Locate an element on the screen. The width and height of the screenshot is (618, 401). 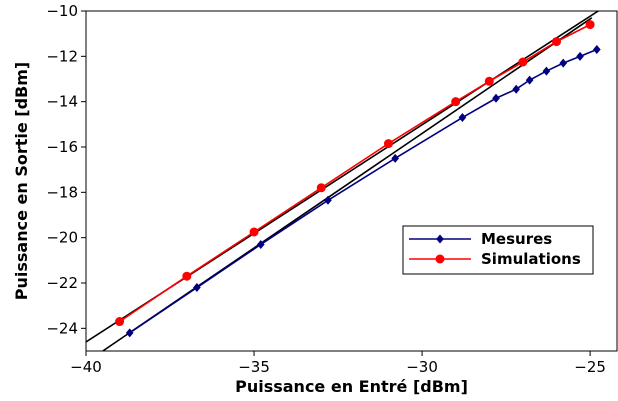
x-axis: −40 −35 −30 −25 is located at coordinates (338, 363).